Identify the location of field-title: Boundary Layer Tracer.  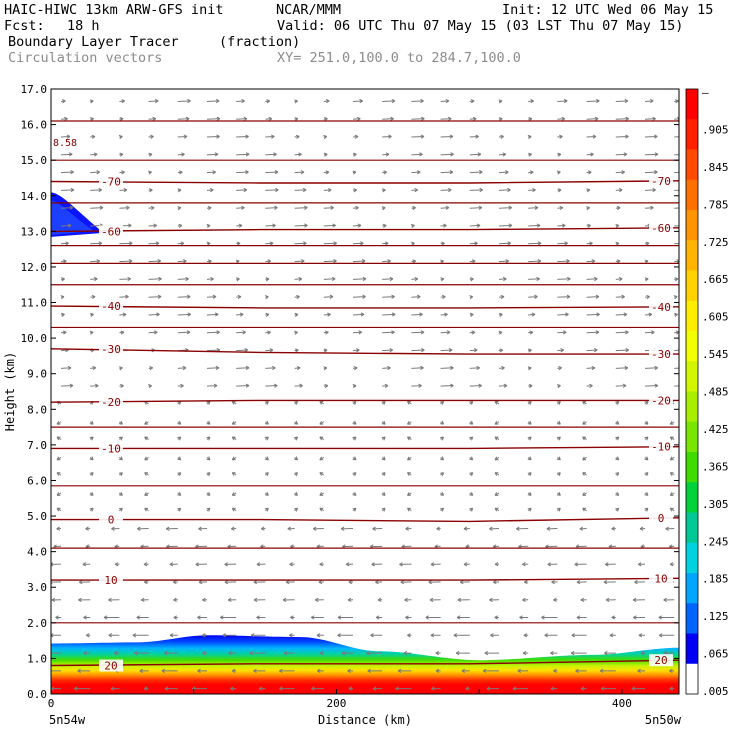
(93, 42).